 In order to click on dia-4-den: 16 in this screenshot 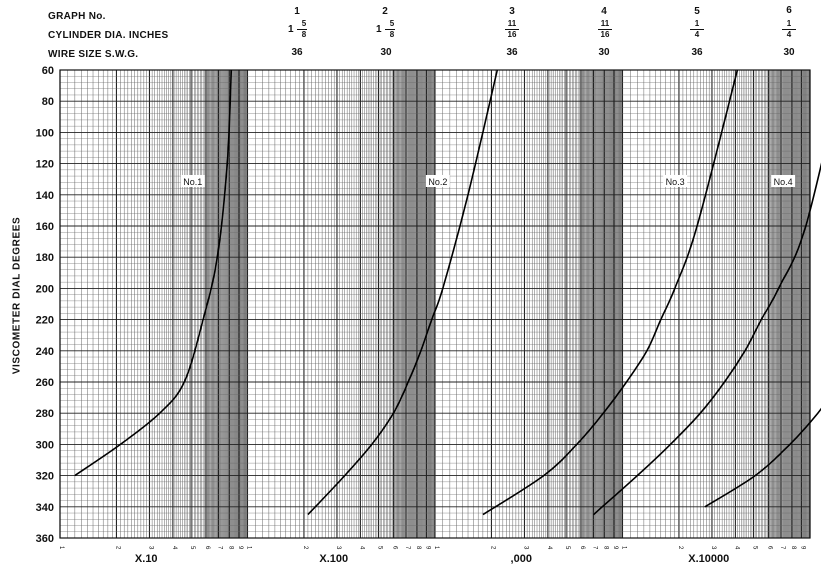, I will do `click(605, 34)`.